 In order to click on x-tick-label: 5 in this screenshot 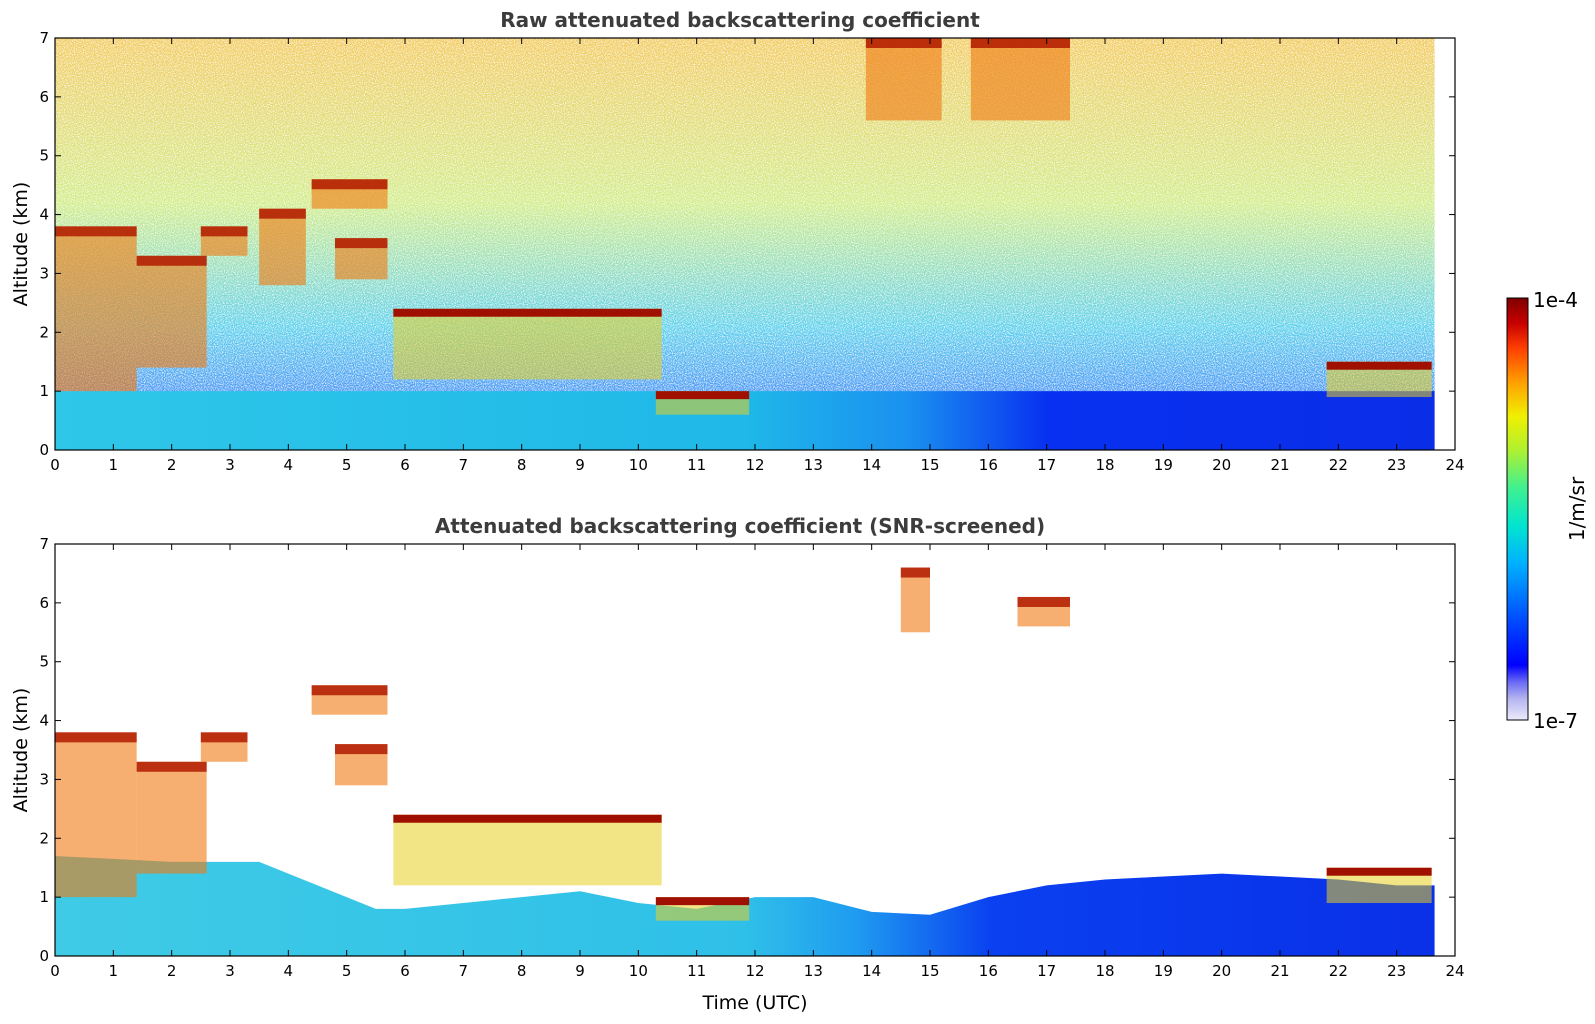, I will do `click(347, 465)`.